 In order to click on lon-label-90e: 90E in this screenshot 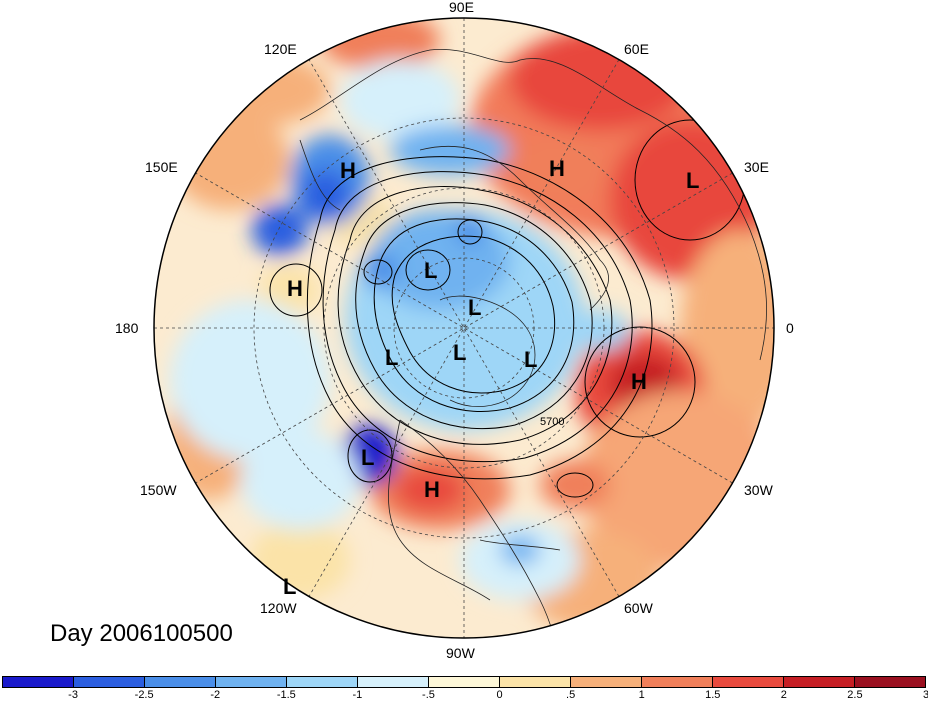, I will do `click(461, 7)`.